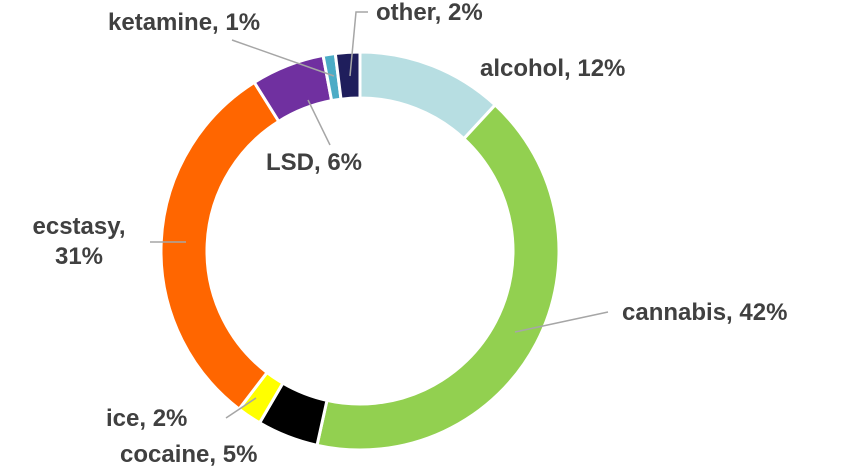 The width and height of the screenshot is (851, 475). What do you see at coordinates (705, 312) in the screenshot?
I see `data-label: cannabis, 42%` at bounding box center [705, 312].